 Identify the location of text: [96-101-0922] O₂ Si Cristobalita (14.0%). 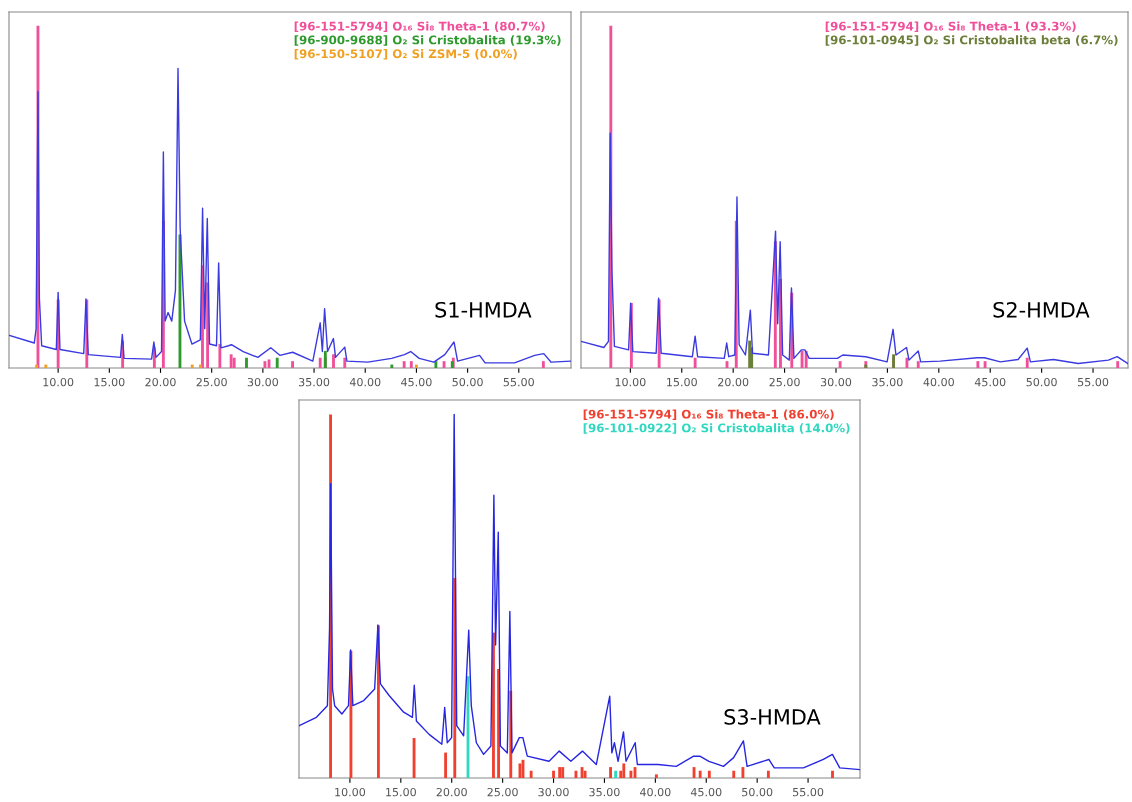
(716, 428).